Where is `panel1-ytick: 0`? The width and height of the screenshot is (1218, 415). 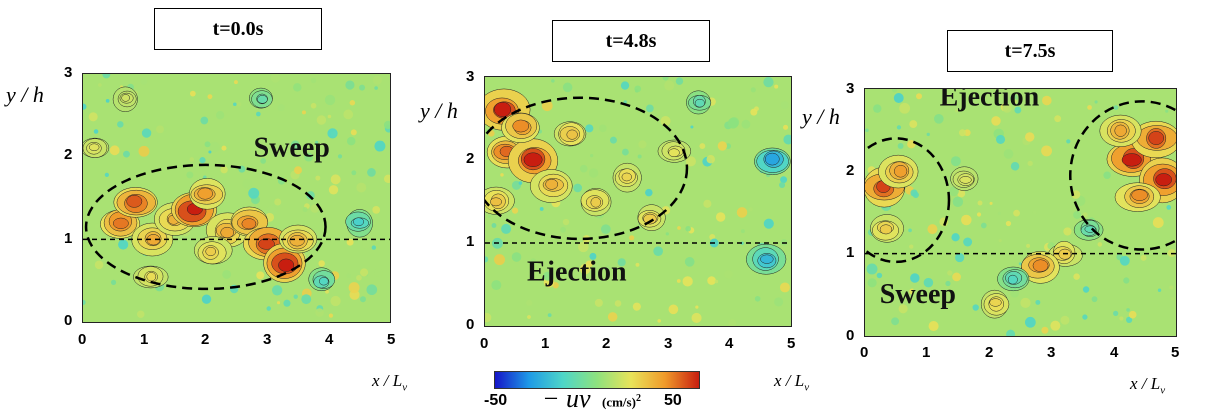
panel1-ytick: 0 is located at coordinates (68, 320).